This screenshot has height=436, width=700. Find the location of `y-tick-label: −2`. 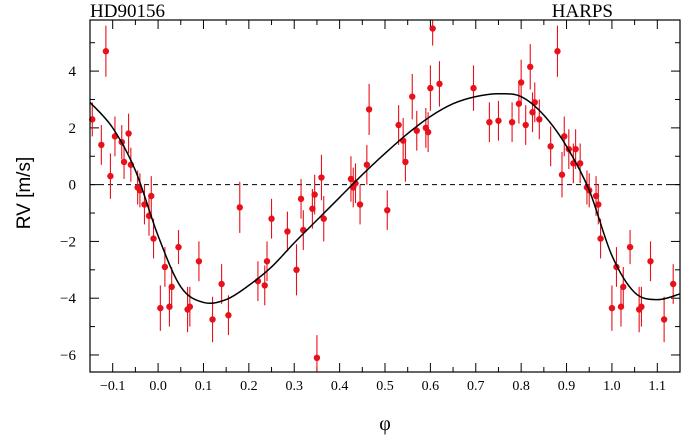

y-tick-label: −2 is located at coordinates (68, 242).